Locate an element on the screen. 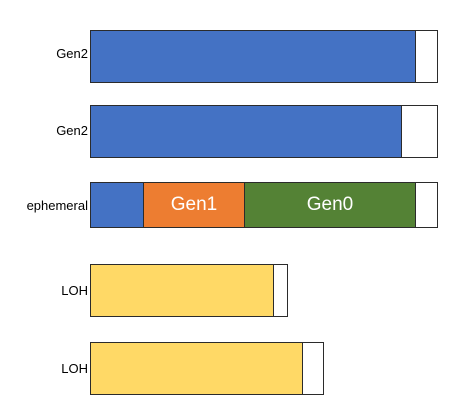 This screenshot has width=471, height=420. segment-label-gen2-2: Gen2 is located at coordinates (72, 130).